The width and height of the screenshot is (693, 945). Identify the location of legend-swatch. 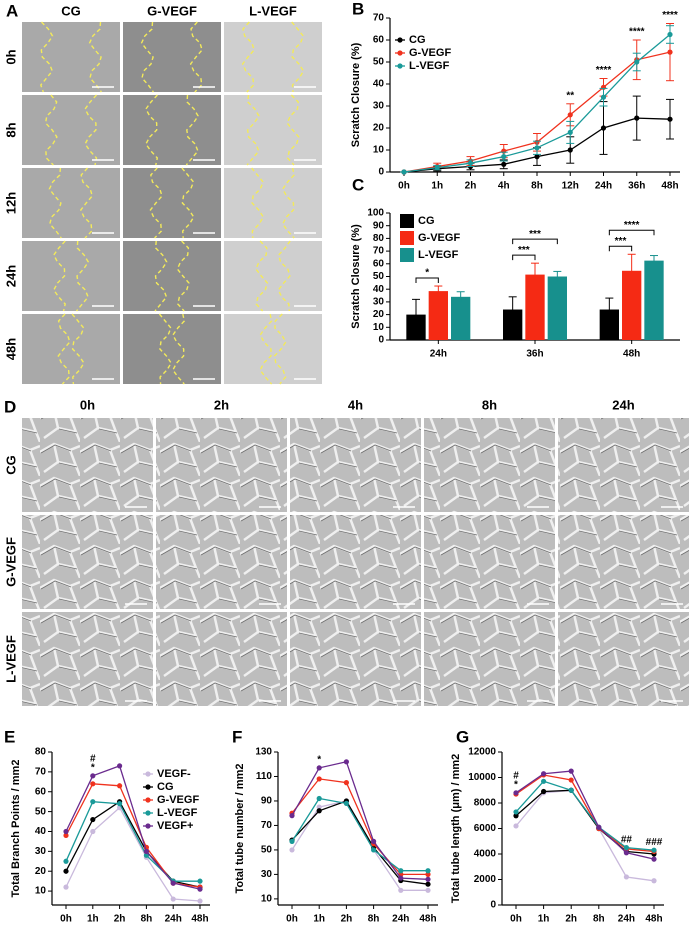
(407, 238).